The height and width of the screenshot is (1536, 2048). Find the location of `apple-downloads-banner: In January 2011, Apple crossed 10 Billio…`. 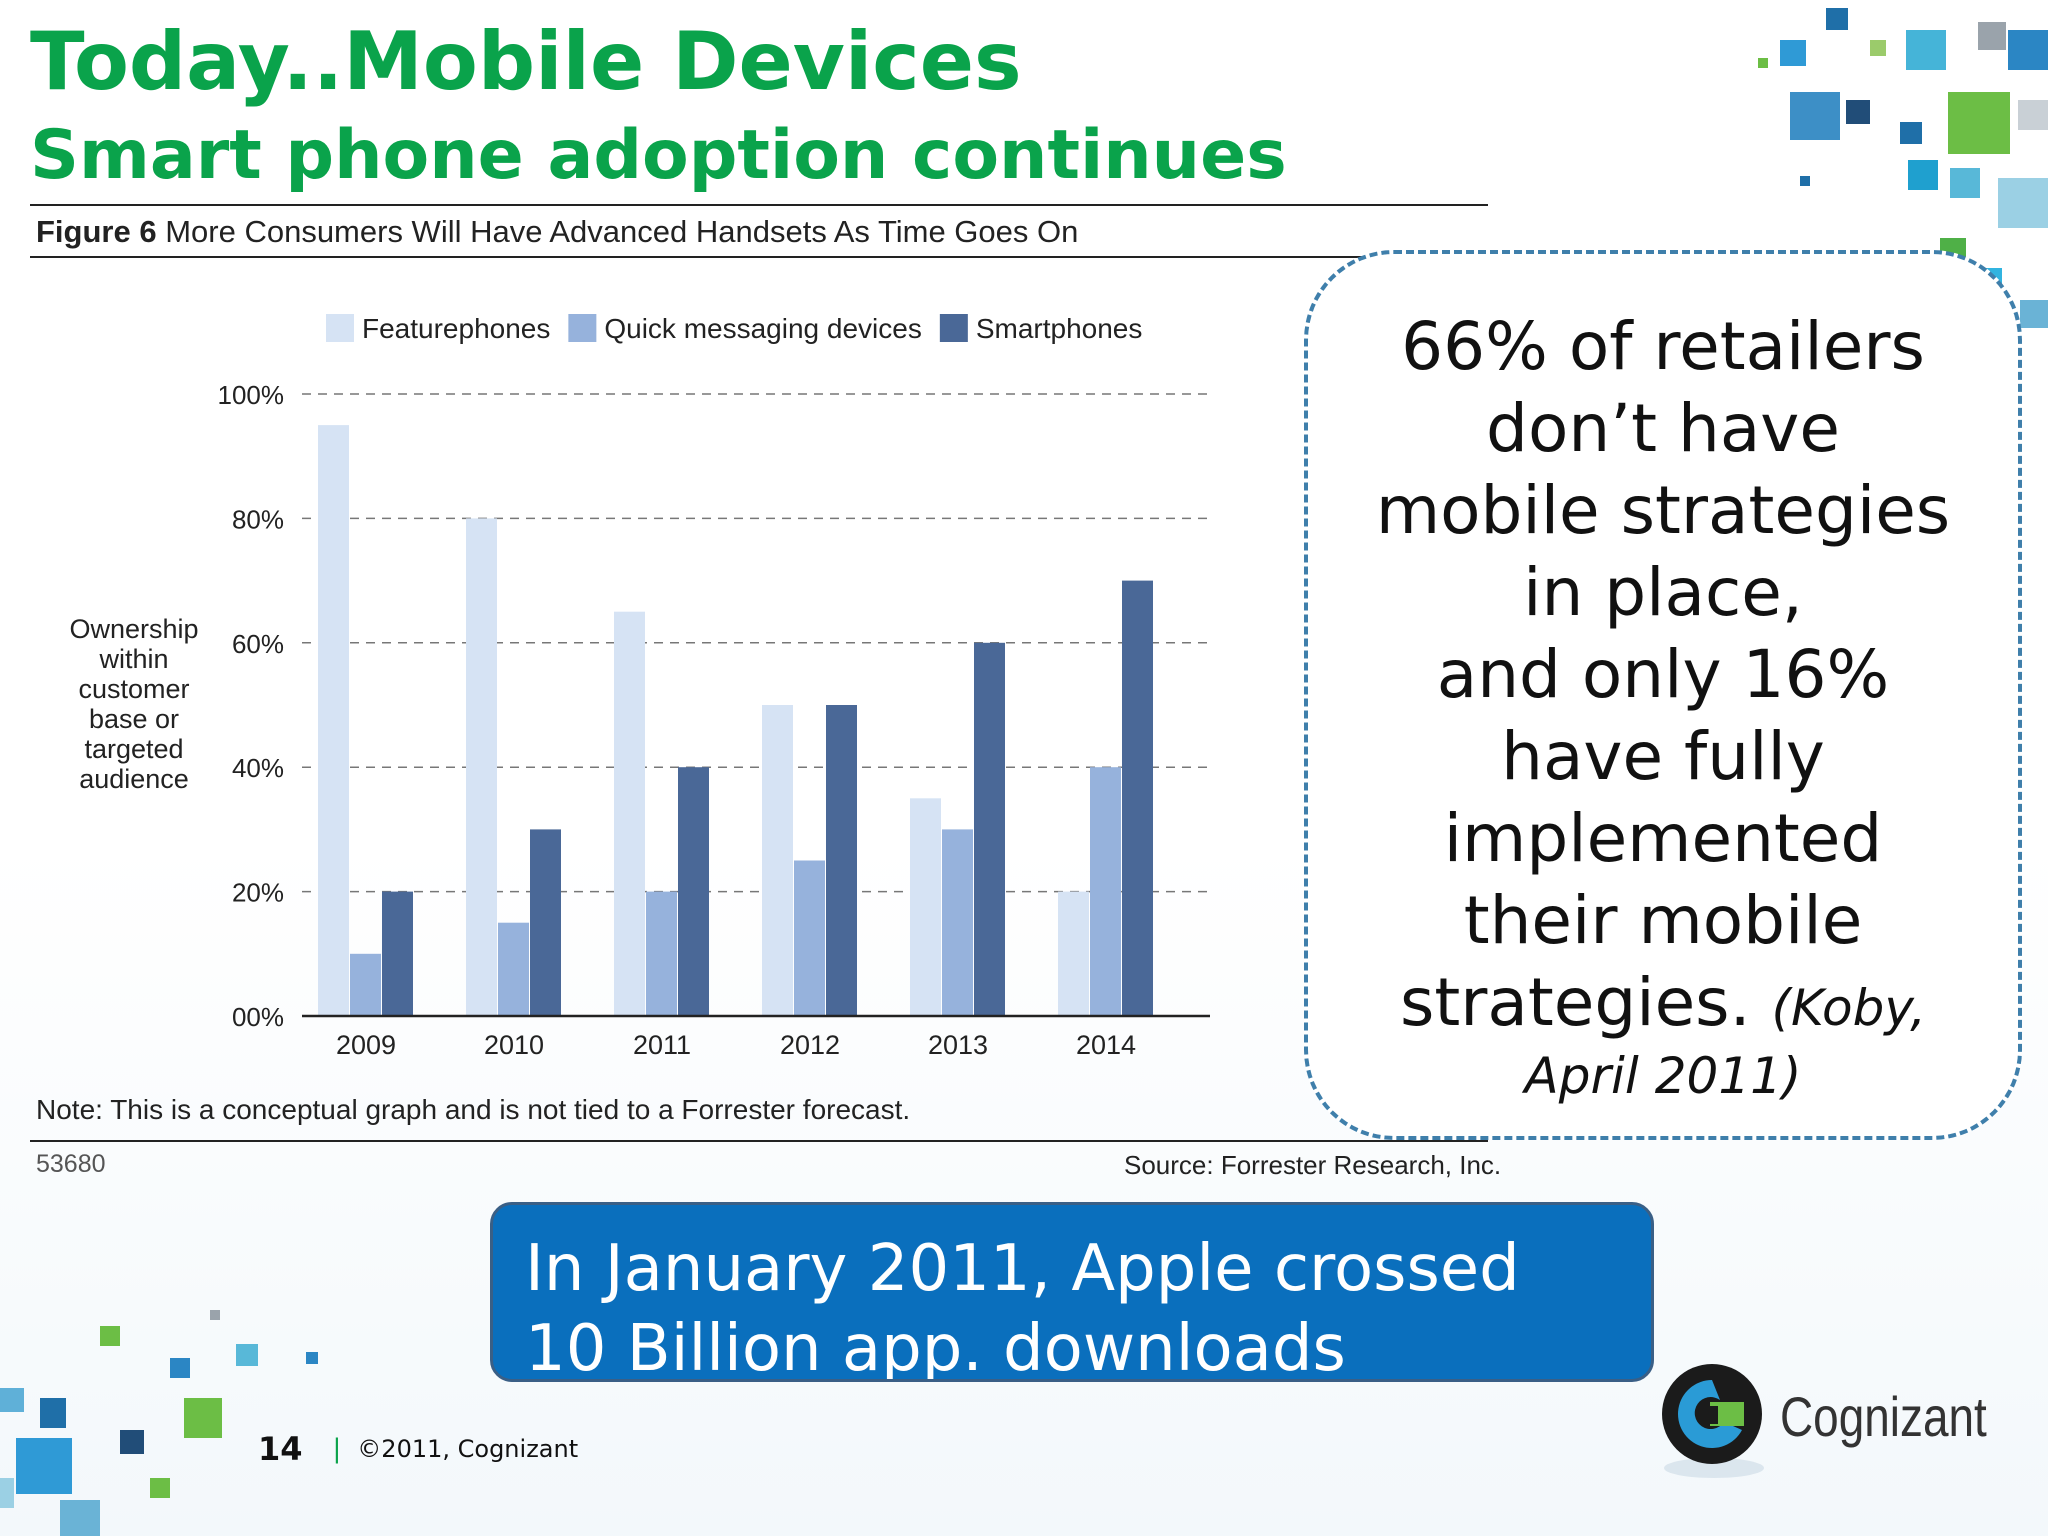

apple-downloads-banner: In January 2011, Apple crossed 10 Billio… is located at coordinates (1072, 1292).